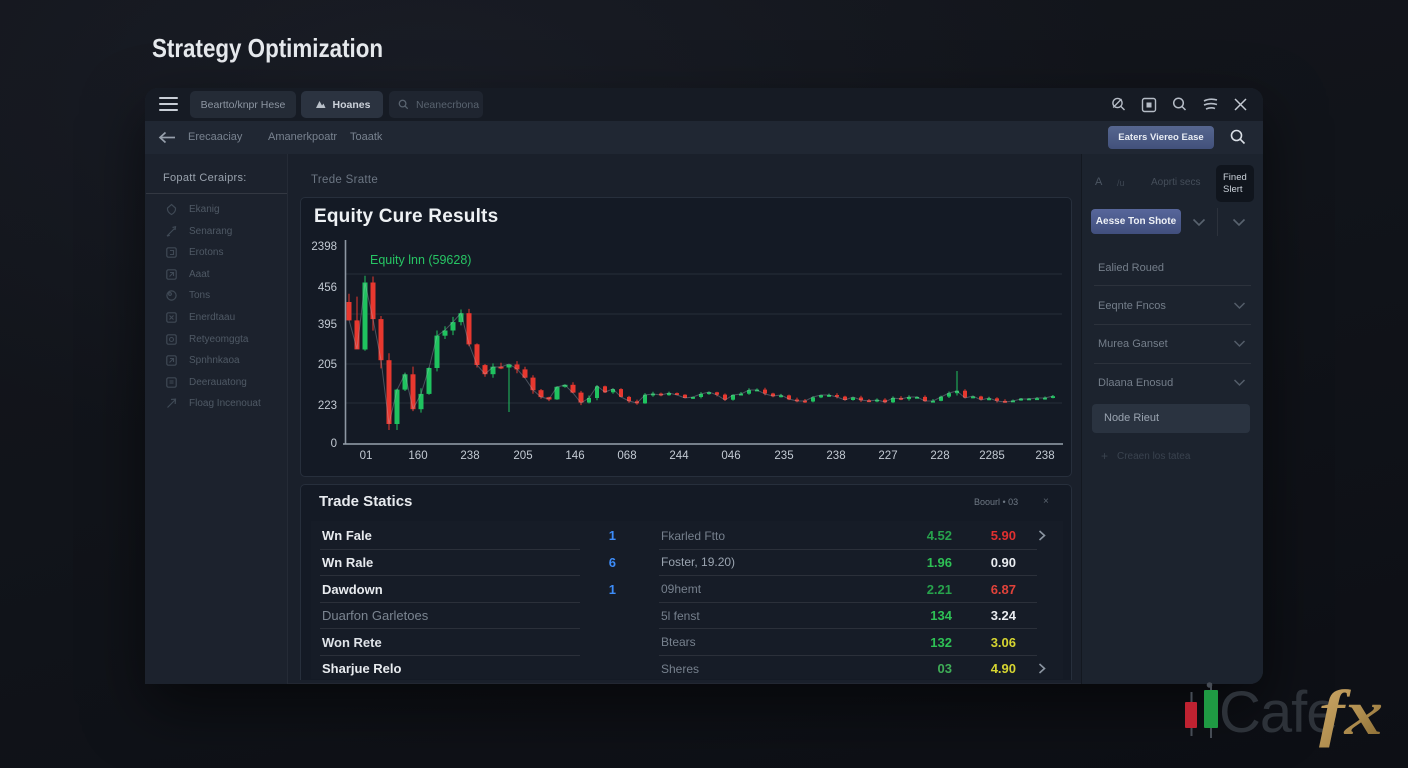 The width and height of the screenshot is (1408, 768). I want to click on svg-text: 046, so click(730, 456).